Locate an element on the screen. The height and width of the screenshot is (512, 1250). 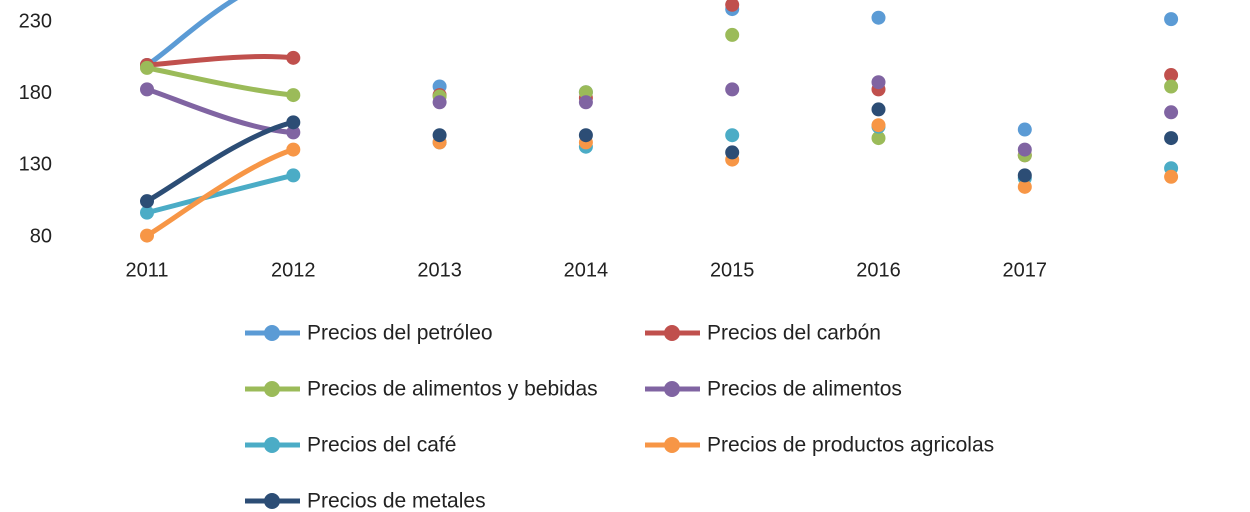
legend-label: Precios de productos agricolas is located at coordinates (850, 445).